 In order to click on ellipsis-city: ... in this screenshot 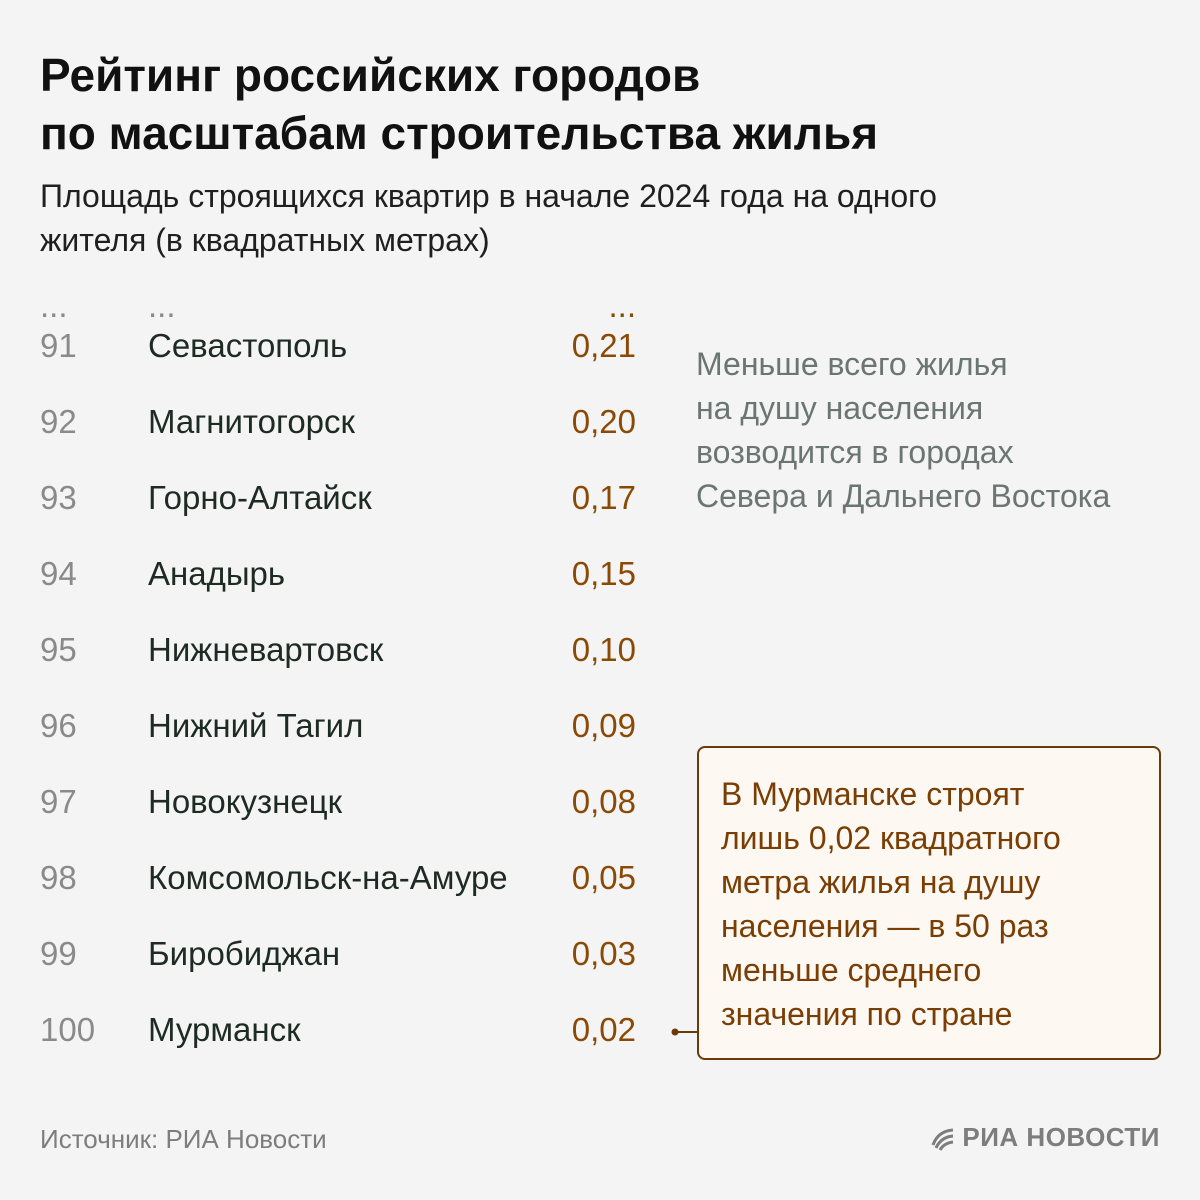, I will do `click(162, 305)`.